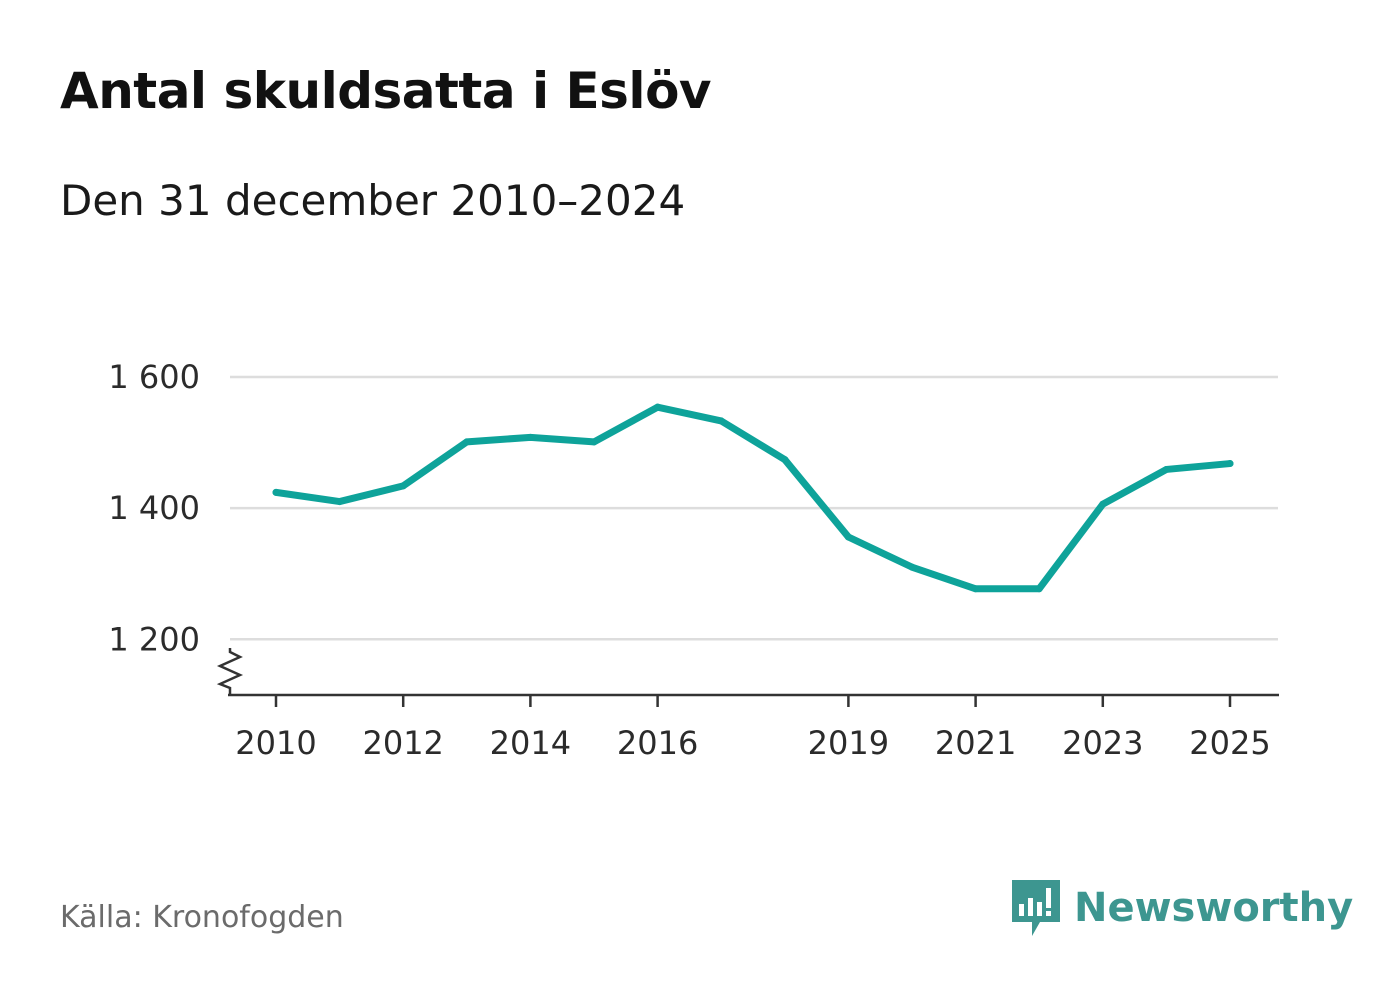 The width and height of the screenshot is (1382, 999). Describe the element at coordinates (1039, 589) in the screenshot. I see `data-point-2022` at that location.